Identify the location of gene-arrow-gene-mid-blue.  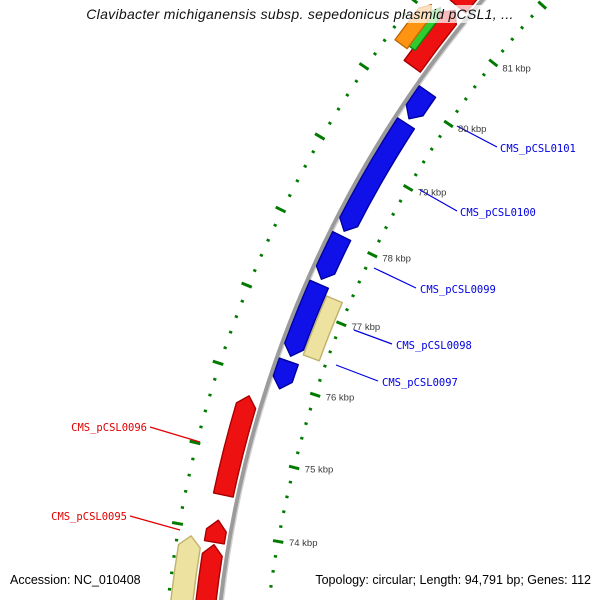
(307, 318).